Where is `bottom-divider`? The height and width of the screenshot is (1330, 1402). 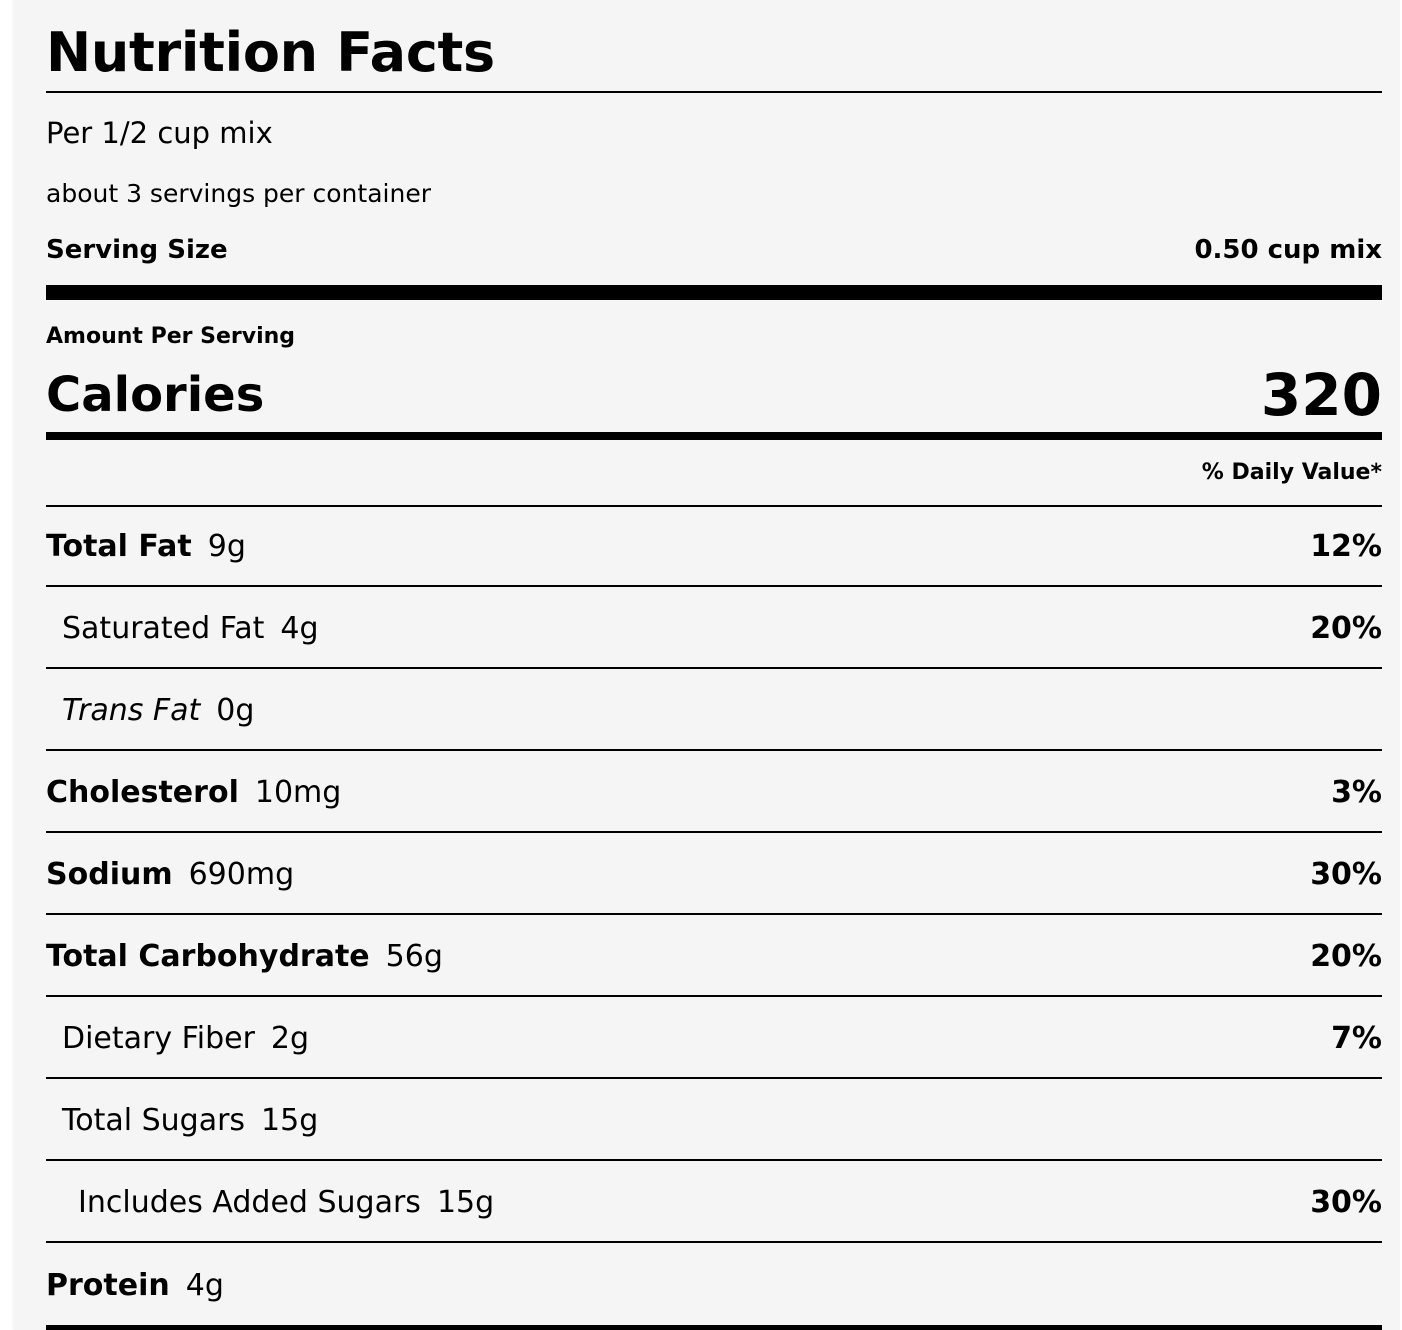
bottom-divider is located at coordinates (714, 1327).